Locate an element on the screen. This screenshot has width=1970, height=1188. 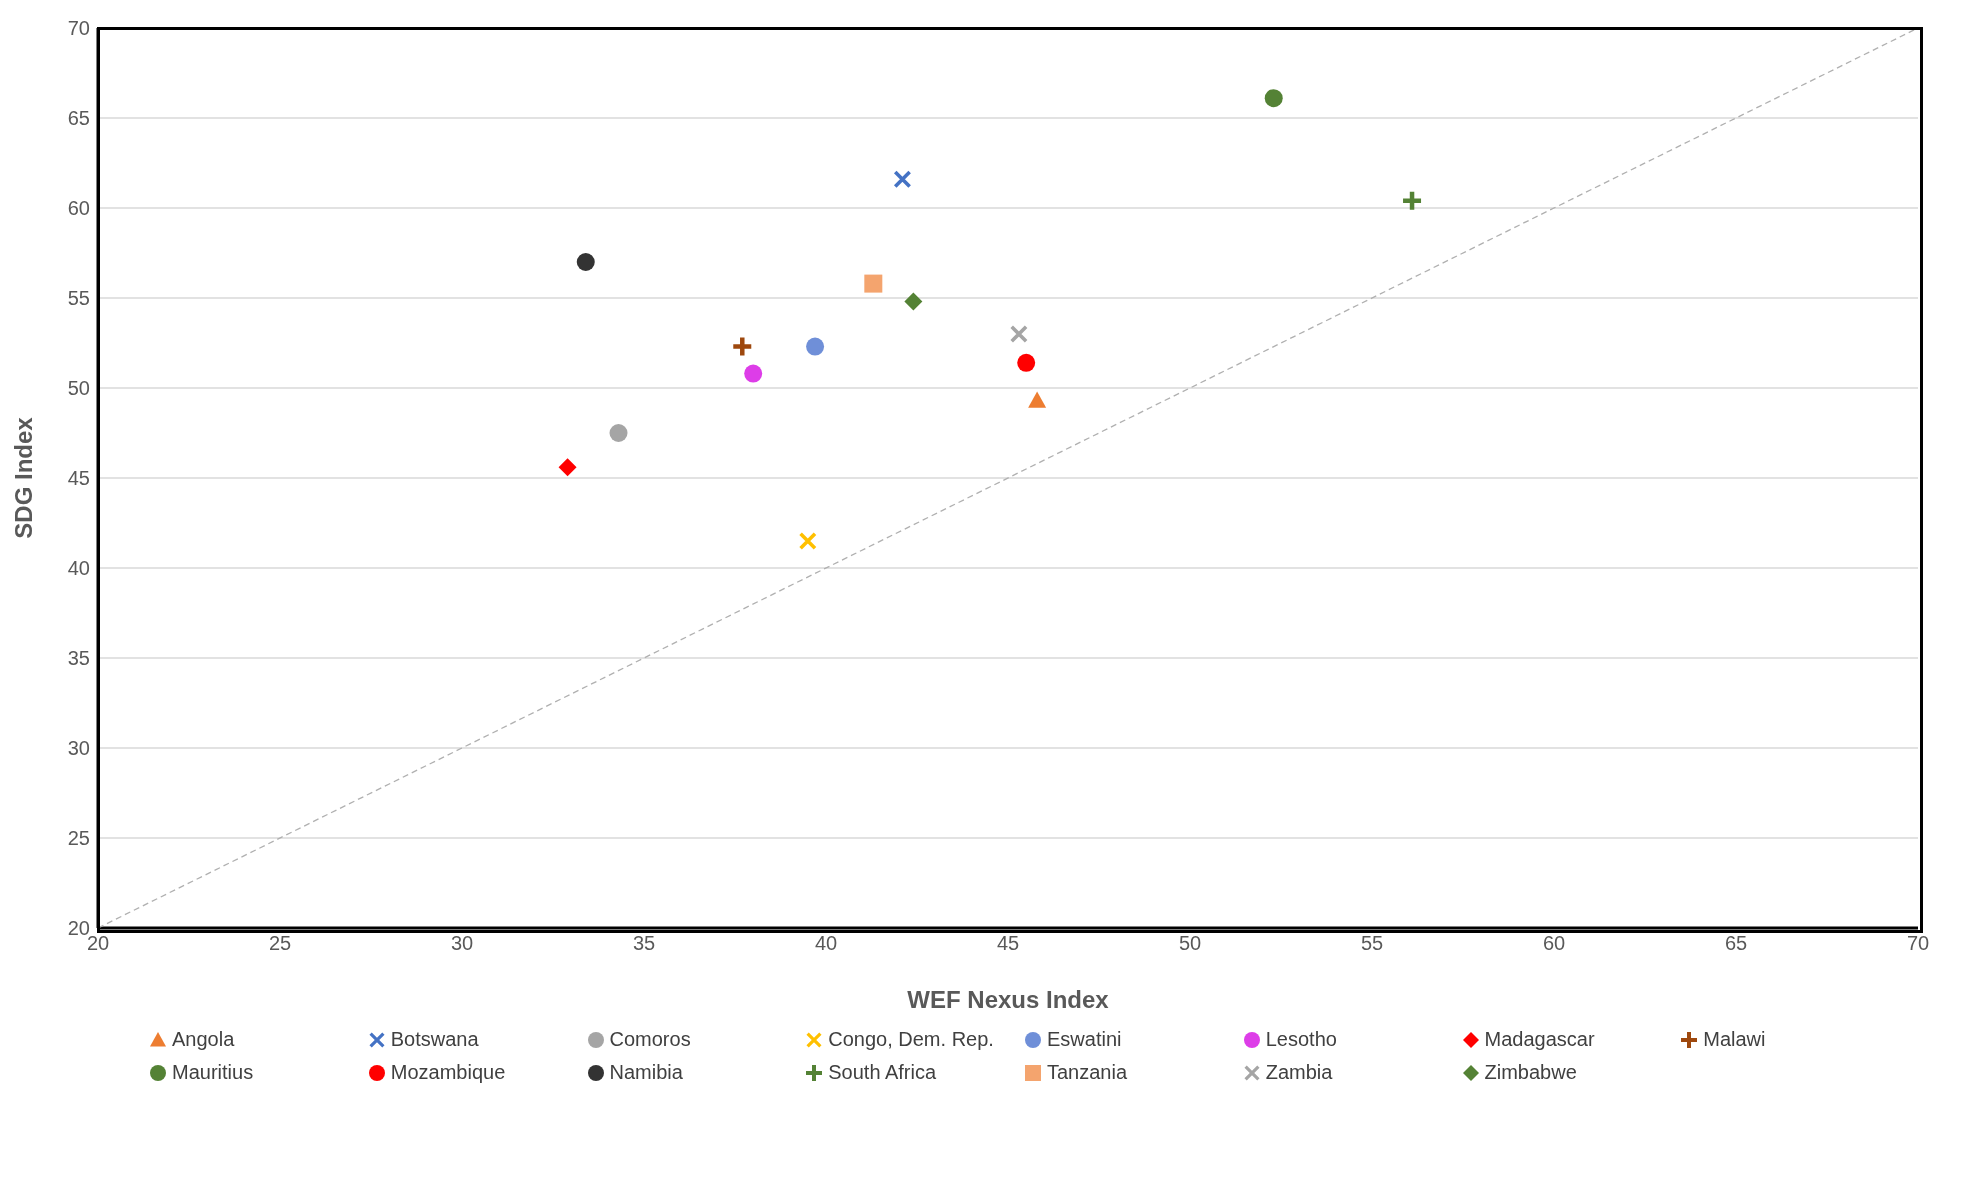
x-tick-label: 55 is located at coordinates (1372, 943).